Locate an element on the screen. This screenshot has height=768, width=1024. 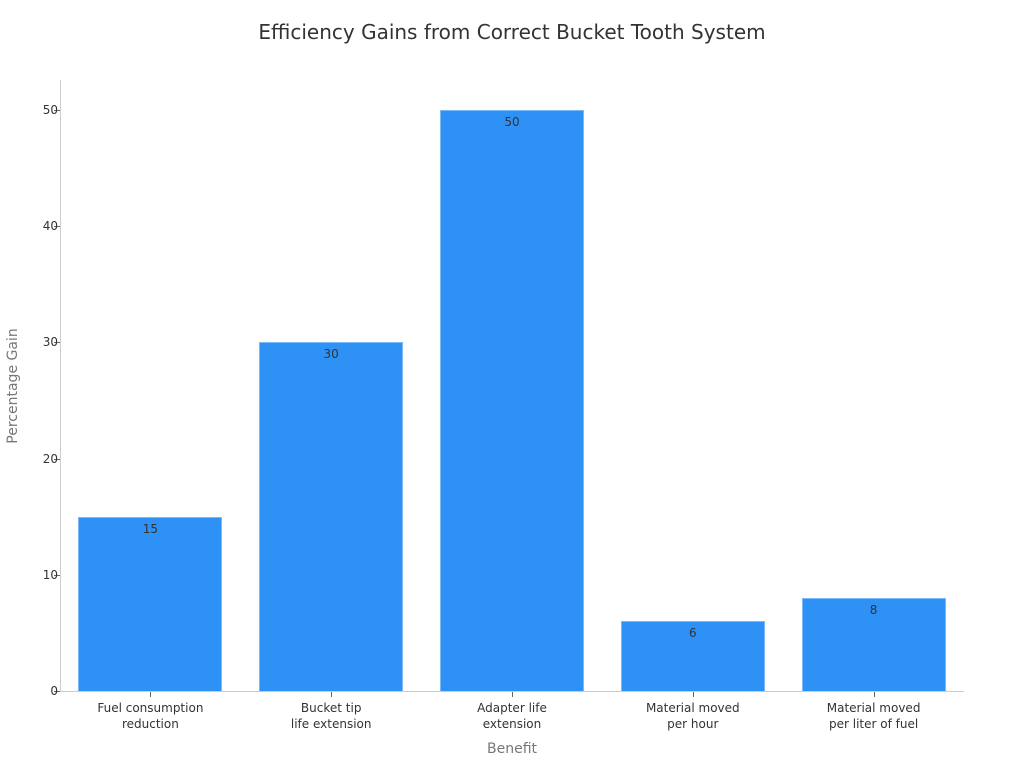
x-axis-label: Benefit is located at coordinates (511, 749).